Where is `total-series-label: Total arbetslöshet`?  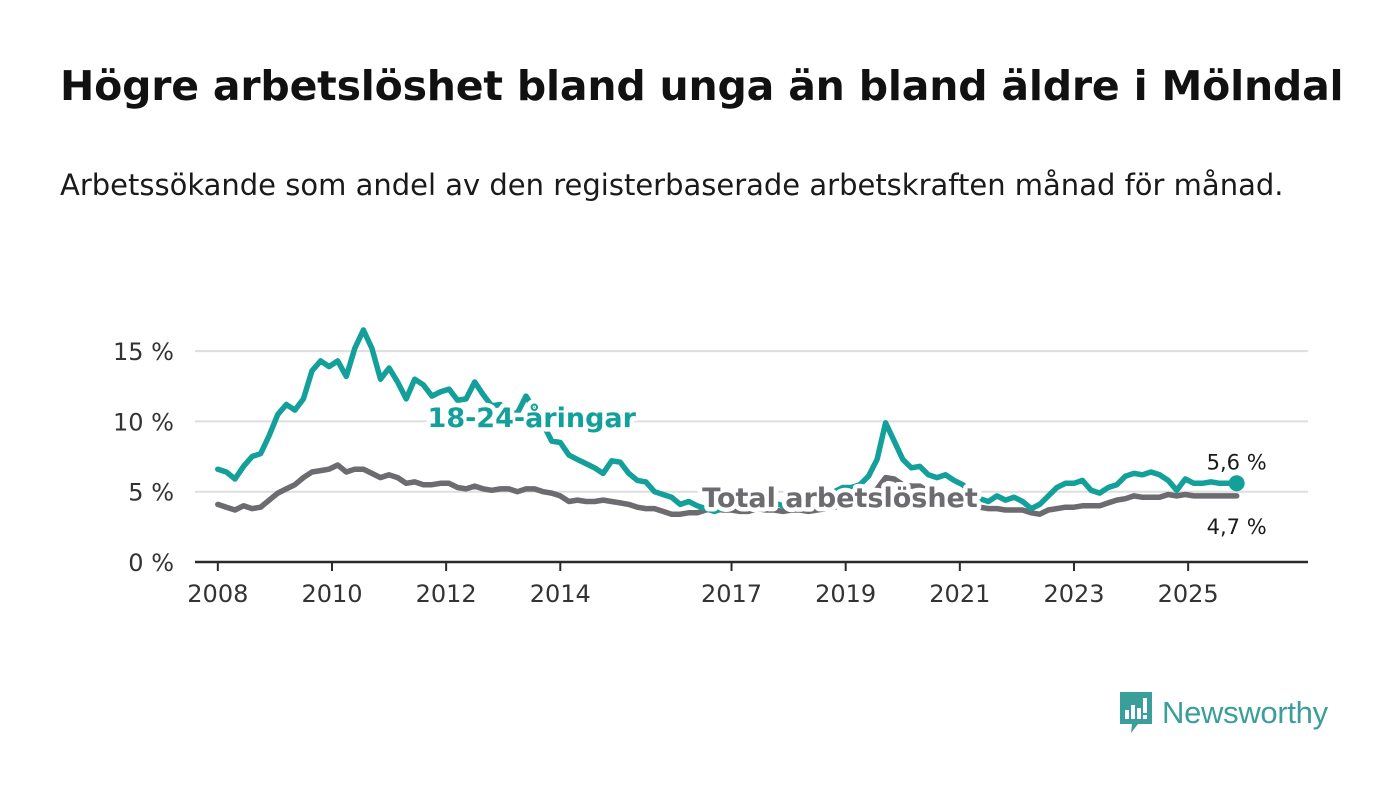 total-series-label: Total arbetslöshet is located at coordinates (840, 498).